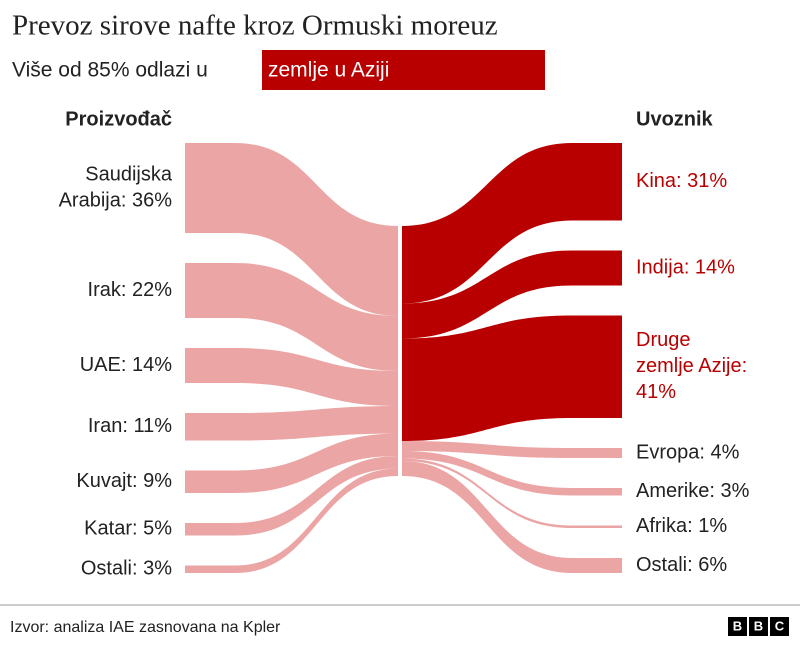 The image size is (800, 646). I want to click on logo-letter: C, so click(780, 625).